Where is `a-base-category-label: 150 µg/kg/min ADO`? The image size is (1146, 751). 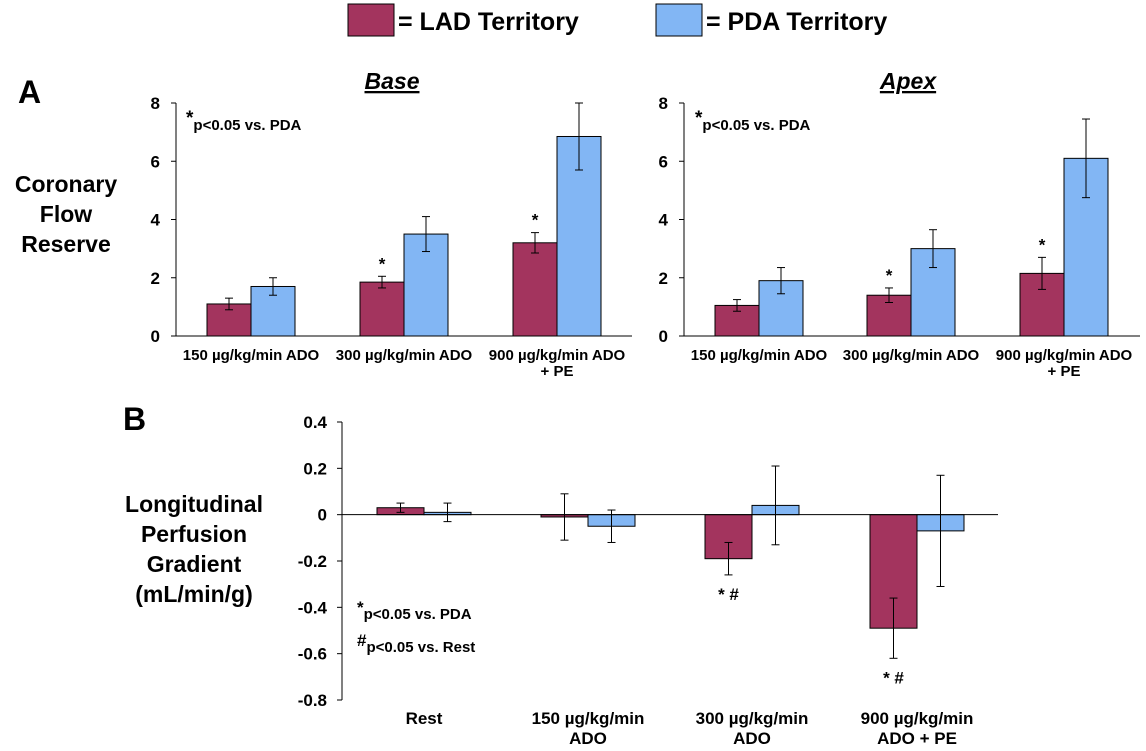
a-base-category-label: 150 µg/kg/min ADO is located at coordinates (251, 355).